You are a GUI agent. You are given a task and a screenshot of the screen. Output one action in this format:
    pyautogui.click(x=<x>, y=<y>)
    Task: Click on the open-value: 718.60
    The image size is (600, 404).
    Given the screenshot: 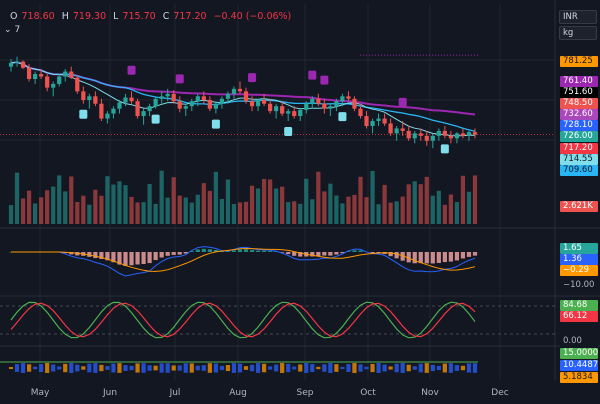 What is the action you would take?
    pyautogui.click(x=37, y=16)
    